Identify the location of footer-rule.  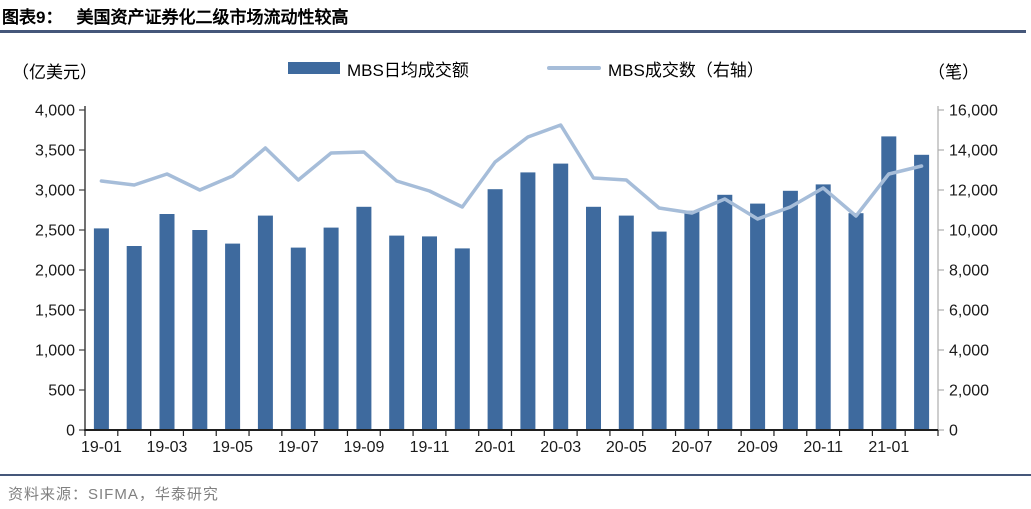
(515, 475).